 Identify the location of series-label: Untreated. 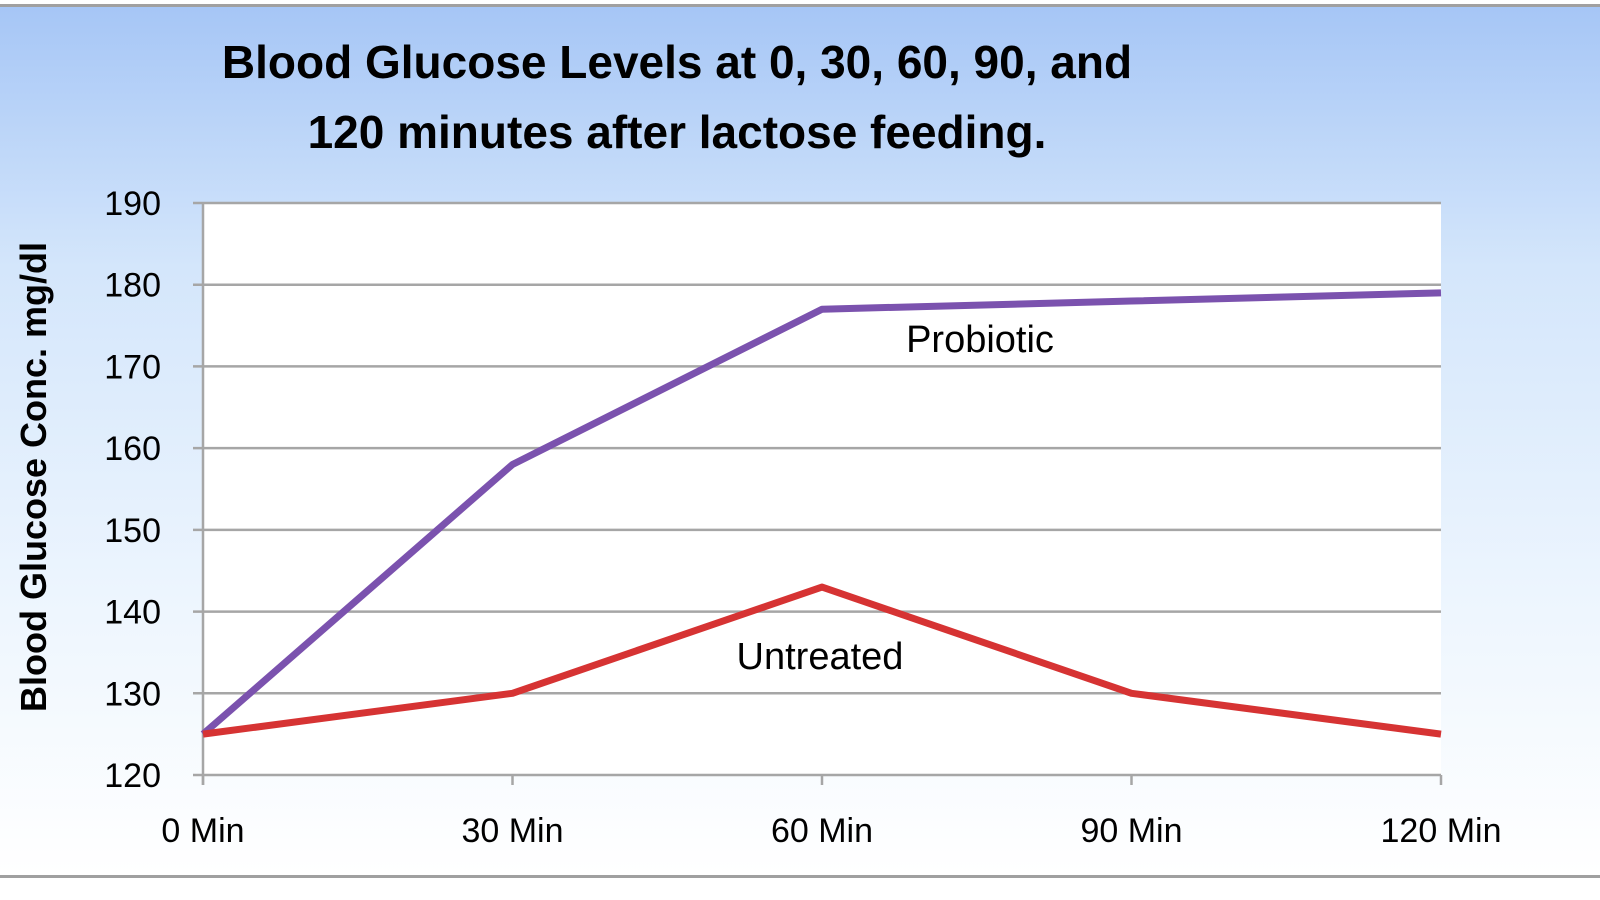
(820, 657).